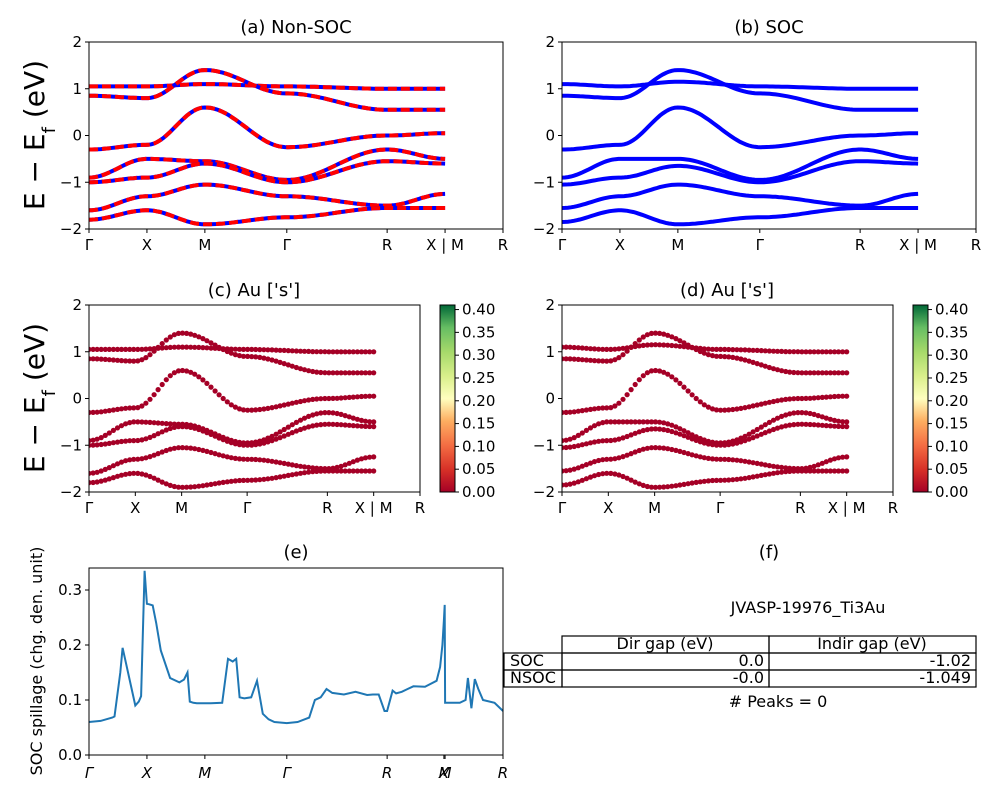  Describe the element at coordinates (478, 378) in the screenshot. I see `colorbar-tick-label: 0.25` at that location.